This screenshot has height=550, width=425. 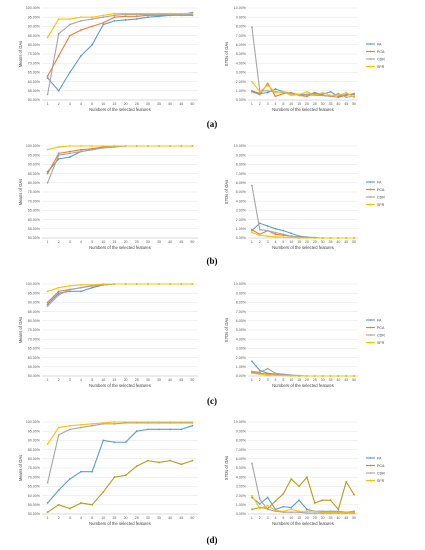 I want to click on x-tick-label: 15, so click(x=299, y=518).